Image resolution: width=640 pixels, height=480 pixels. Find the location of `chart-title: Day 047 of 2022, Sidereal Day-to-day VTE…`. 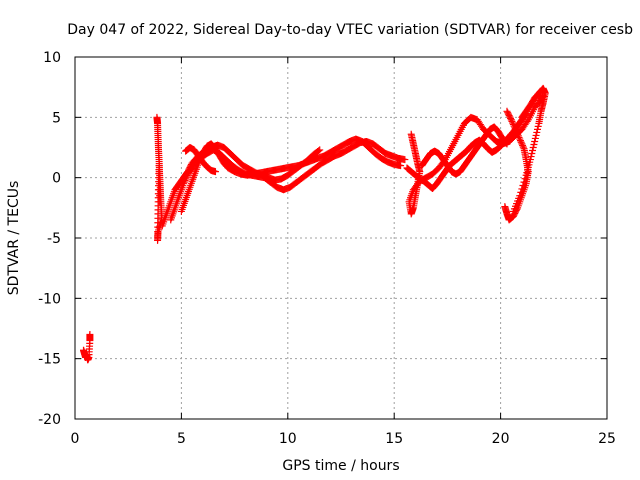

chart-title: Day 047 of 2022, Sidereal Day-to-day VTE… is located at coordinates (350, 30).